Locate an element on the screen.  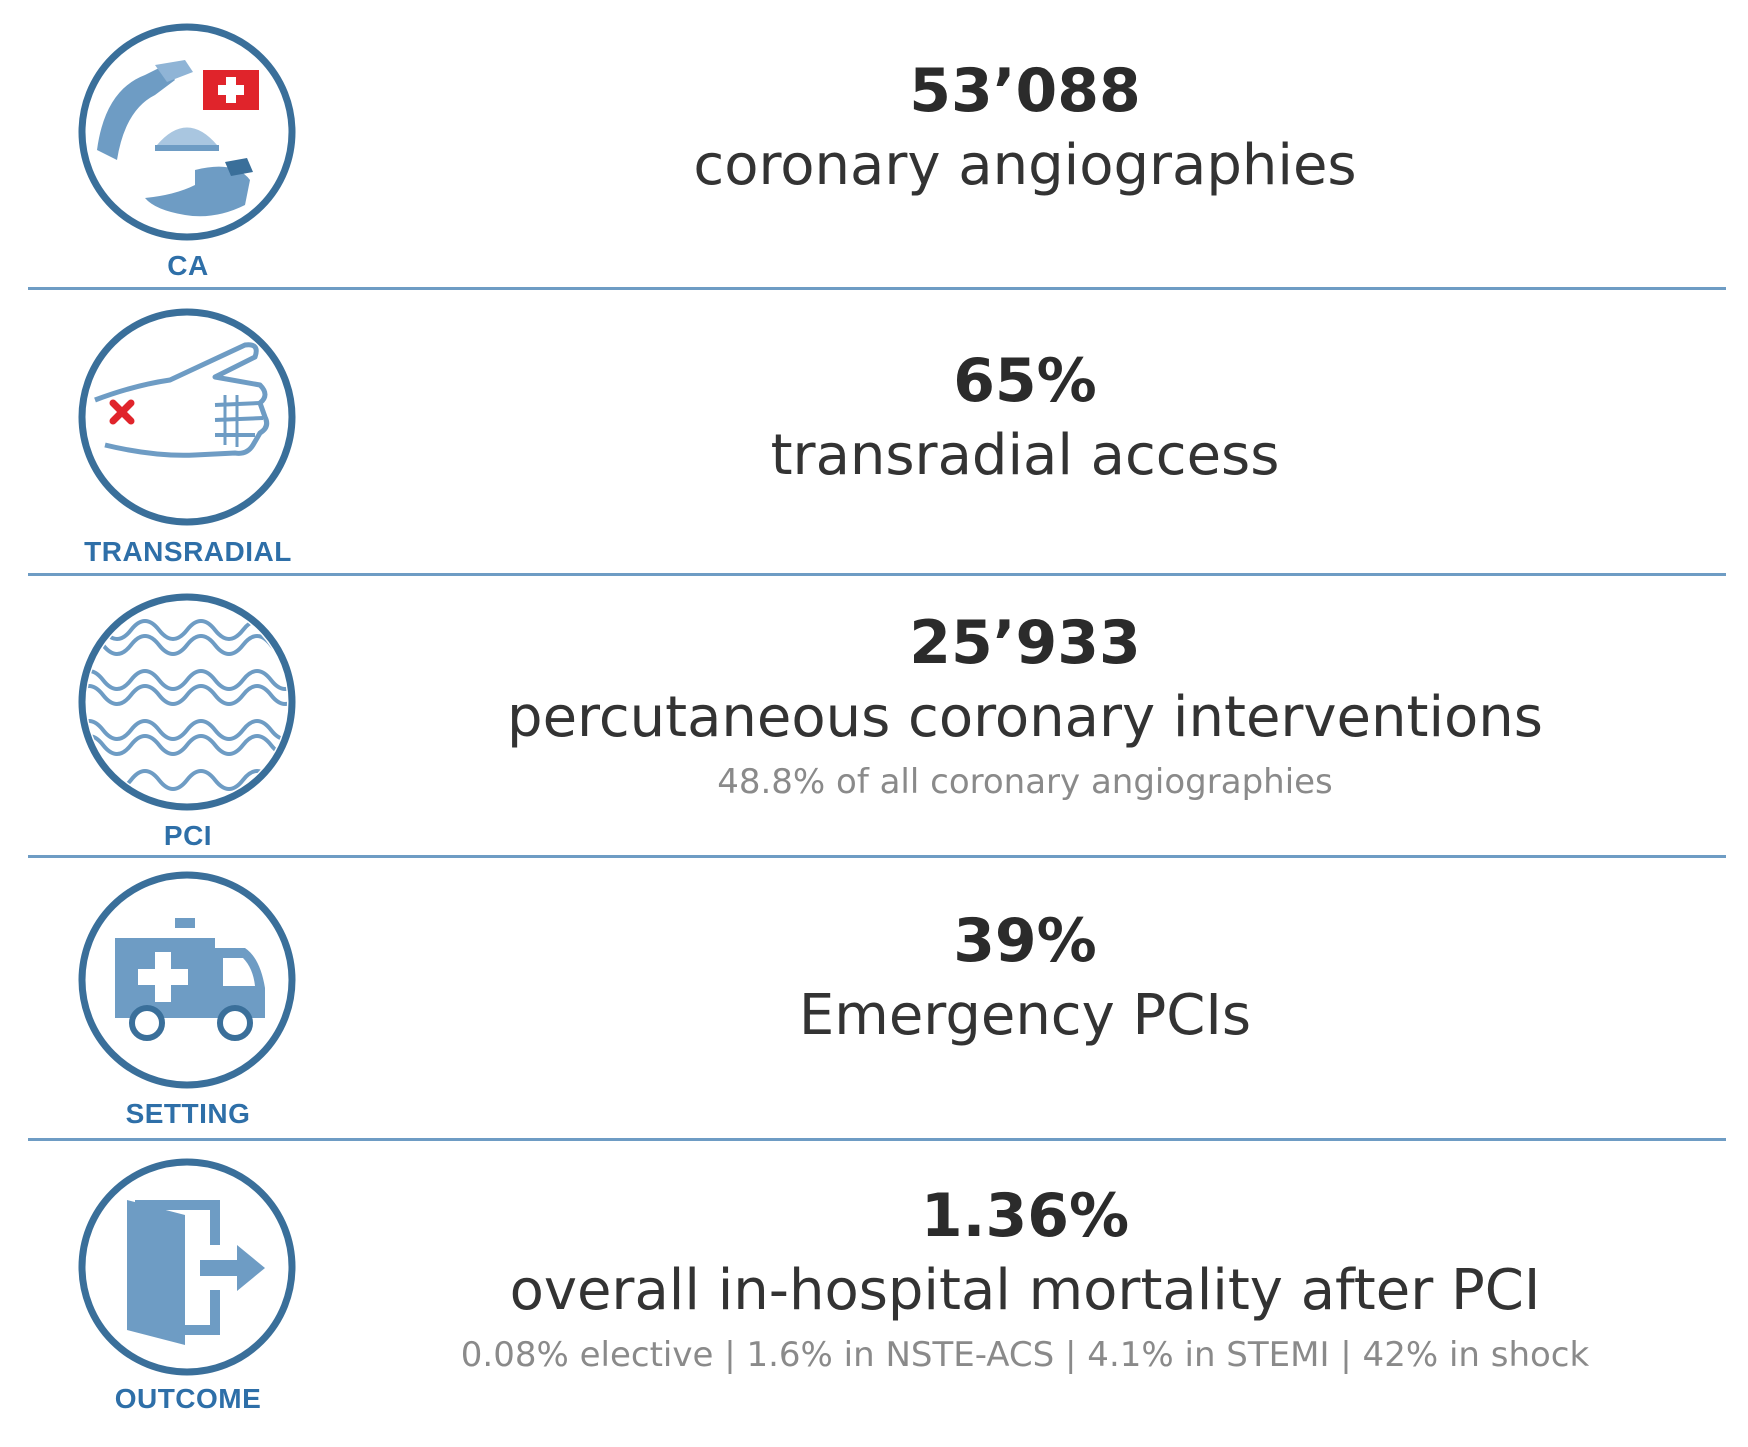
icon-label: SETTING is located at coordinates (188, 1113).